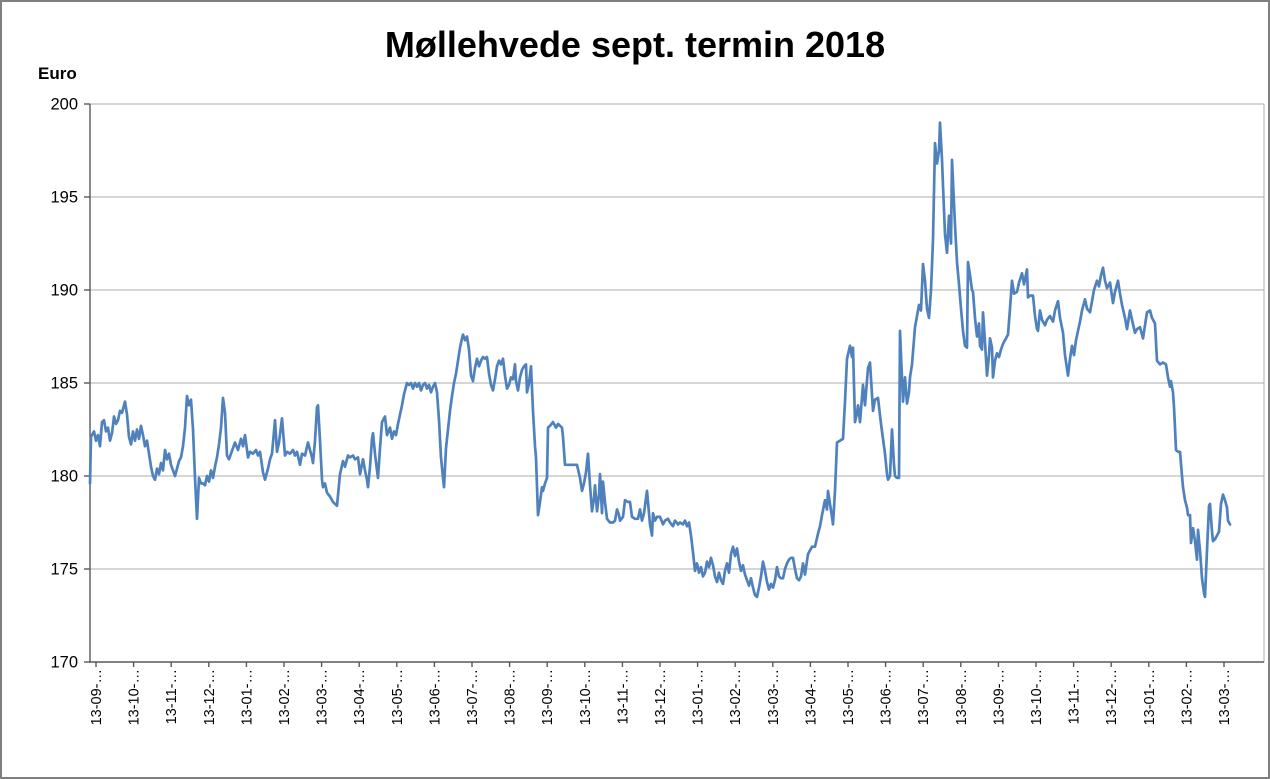 Image resolution: width=1270 pixels, height=779 pixels. I want to click on y-axis-unit-label: Euro, so click(57, 73).